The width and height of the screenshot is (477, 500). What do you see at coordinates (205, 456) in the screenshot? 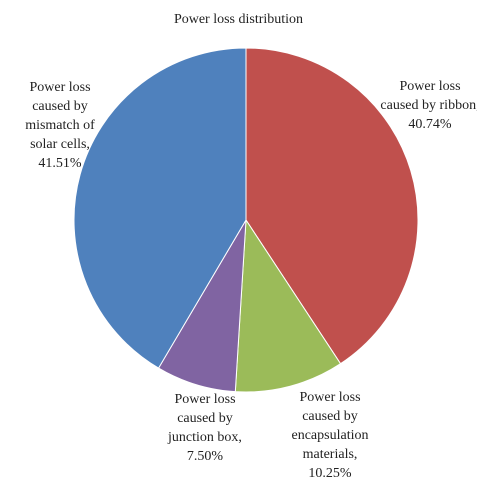
I see `value-label: 7.50%` at bounding box center [205, 456].